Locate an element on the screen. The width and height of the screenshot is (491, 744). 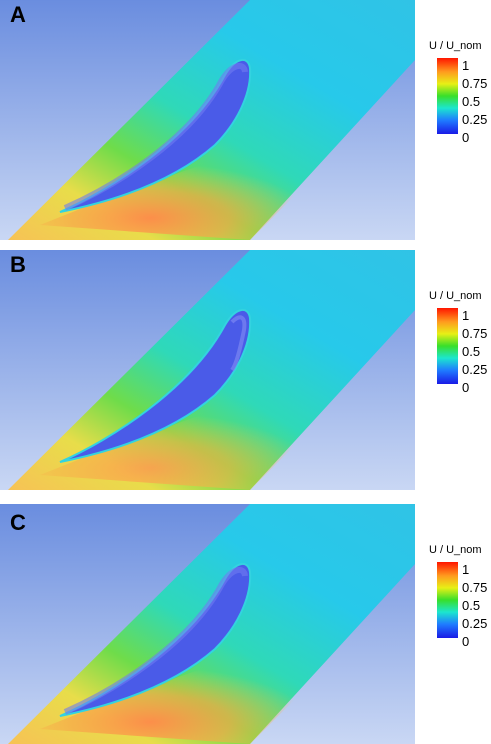
panel-label: B is located at coordinates (18, 264).